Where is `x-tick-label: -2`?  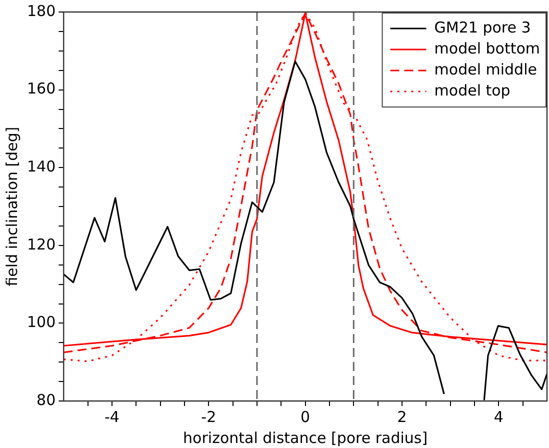
x-tick-label: -2 is located at coordinates (208, 417).